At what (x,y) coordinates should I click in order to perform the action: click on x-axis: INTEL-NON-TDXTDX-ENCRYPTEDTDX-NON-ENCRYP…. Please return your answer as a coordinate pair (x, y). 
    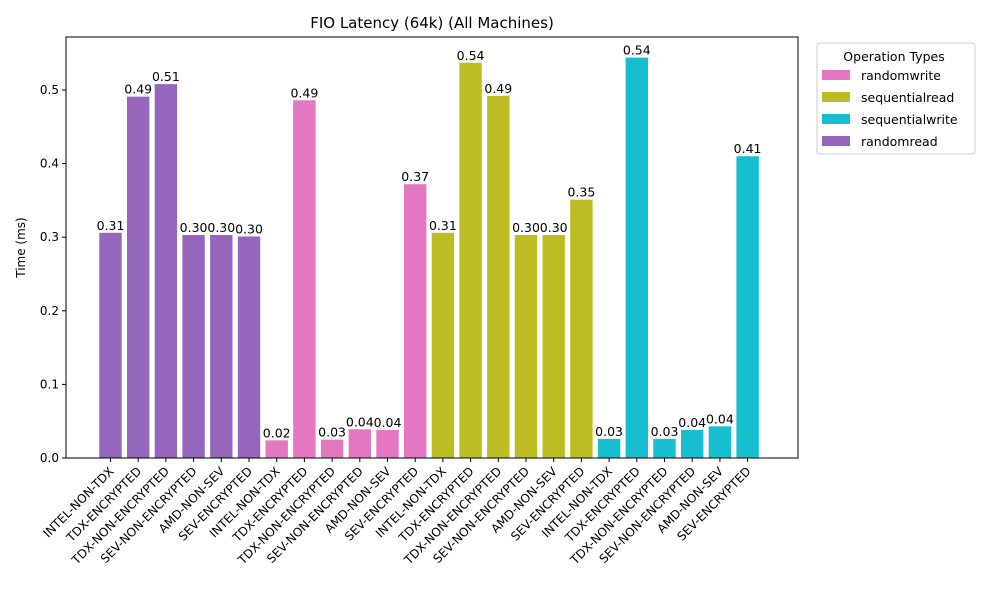
    Looking at the image, I should click on (397, 513).